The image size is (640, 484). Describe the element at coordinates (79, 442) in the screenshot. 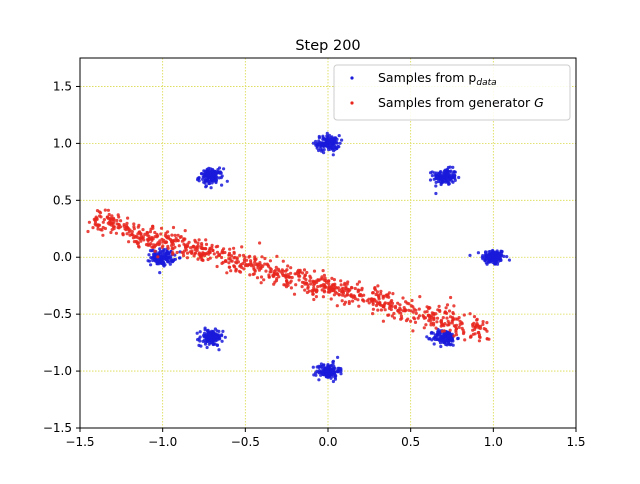

I see `x-tick-label: −1.5` at that location.